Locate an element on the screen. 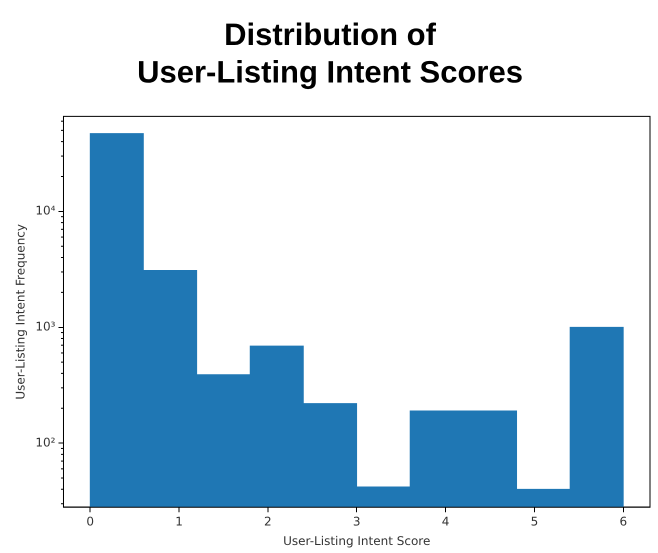  x-tick-label: 1 is located at coordinates (179, 521).